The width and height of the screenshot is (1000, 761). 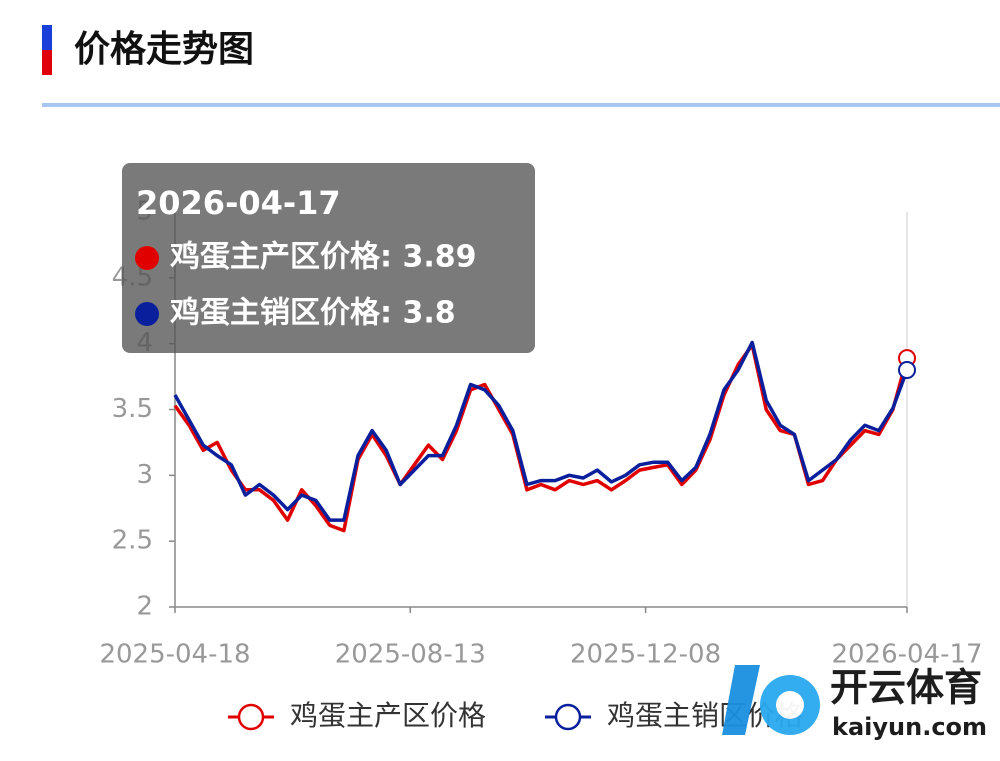 I want to click on tooltip-box, so click(x=328, y=258).